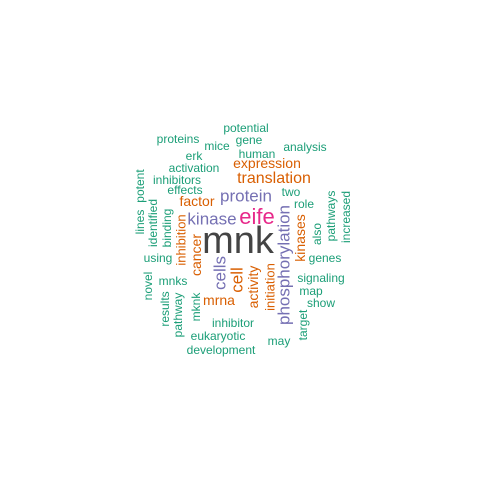 The width and height of the screenshot is (480, 480). What do you see at coordinates (233, 323) in the screenshot?
I see `word-inhibitor: inhibitor` at bounding box center [233, 323].